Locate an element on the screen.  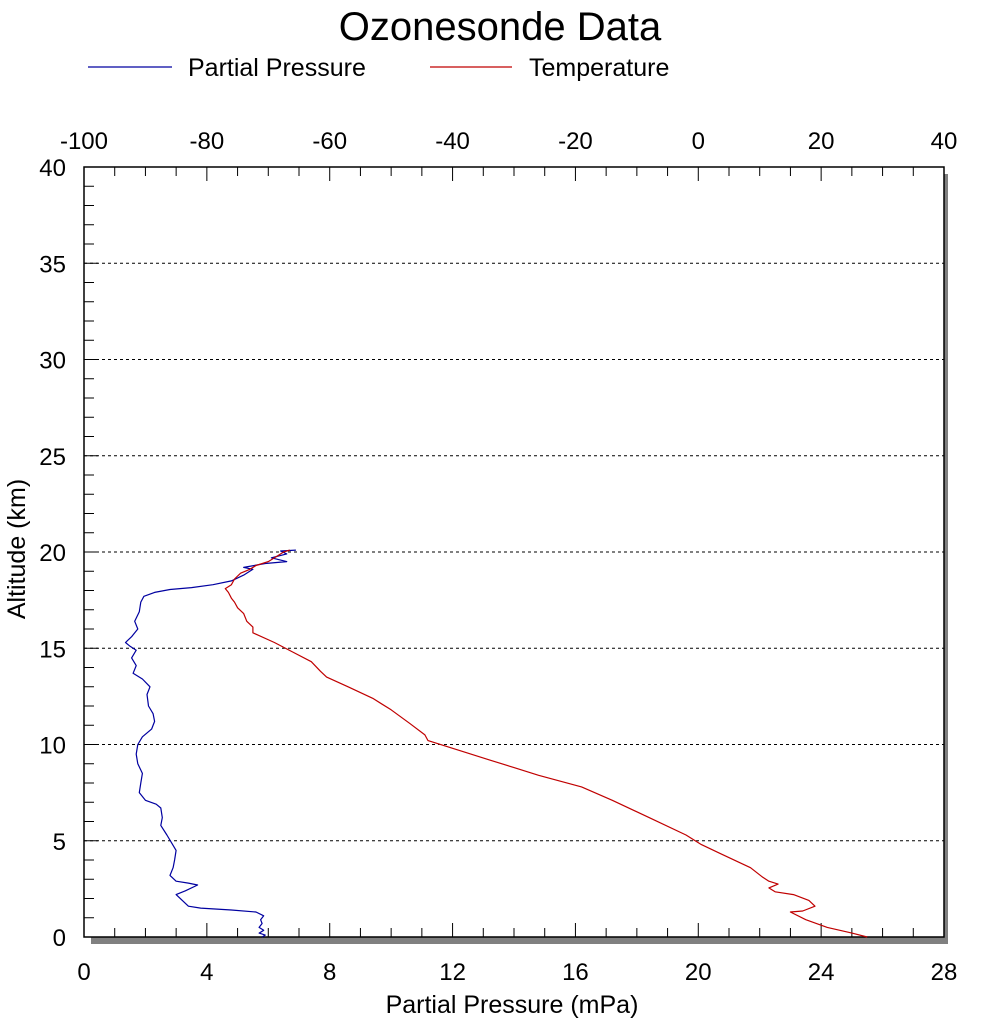
x-tick-label-6: 24 is located at coordinates (821, 972).